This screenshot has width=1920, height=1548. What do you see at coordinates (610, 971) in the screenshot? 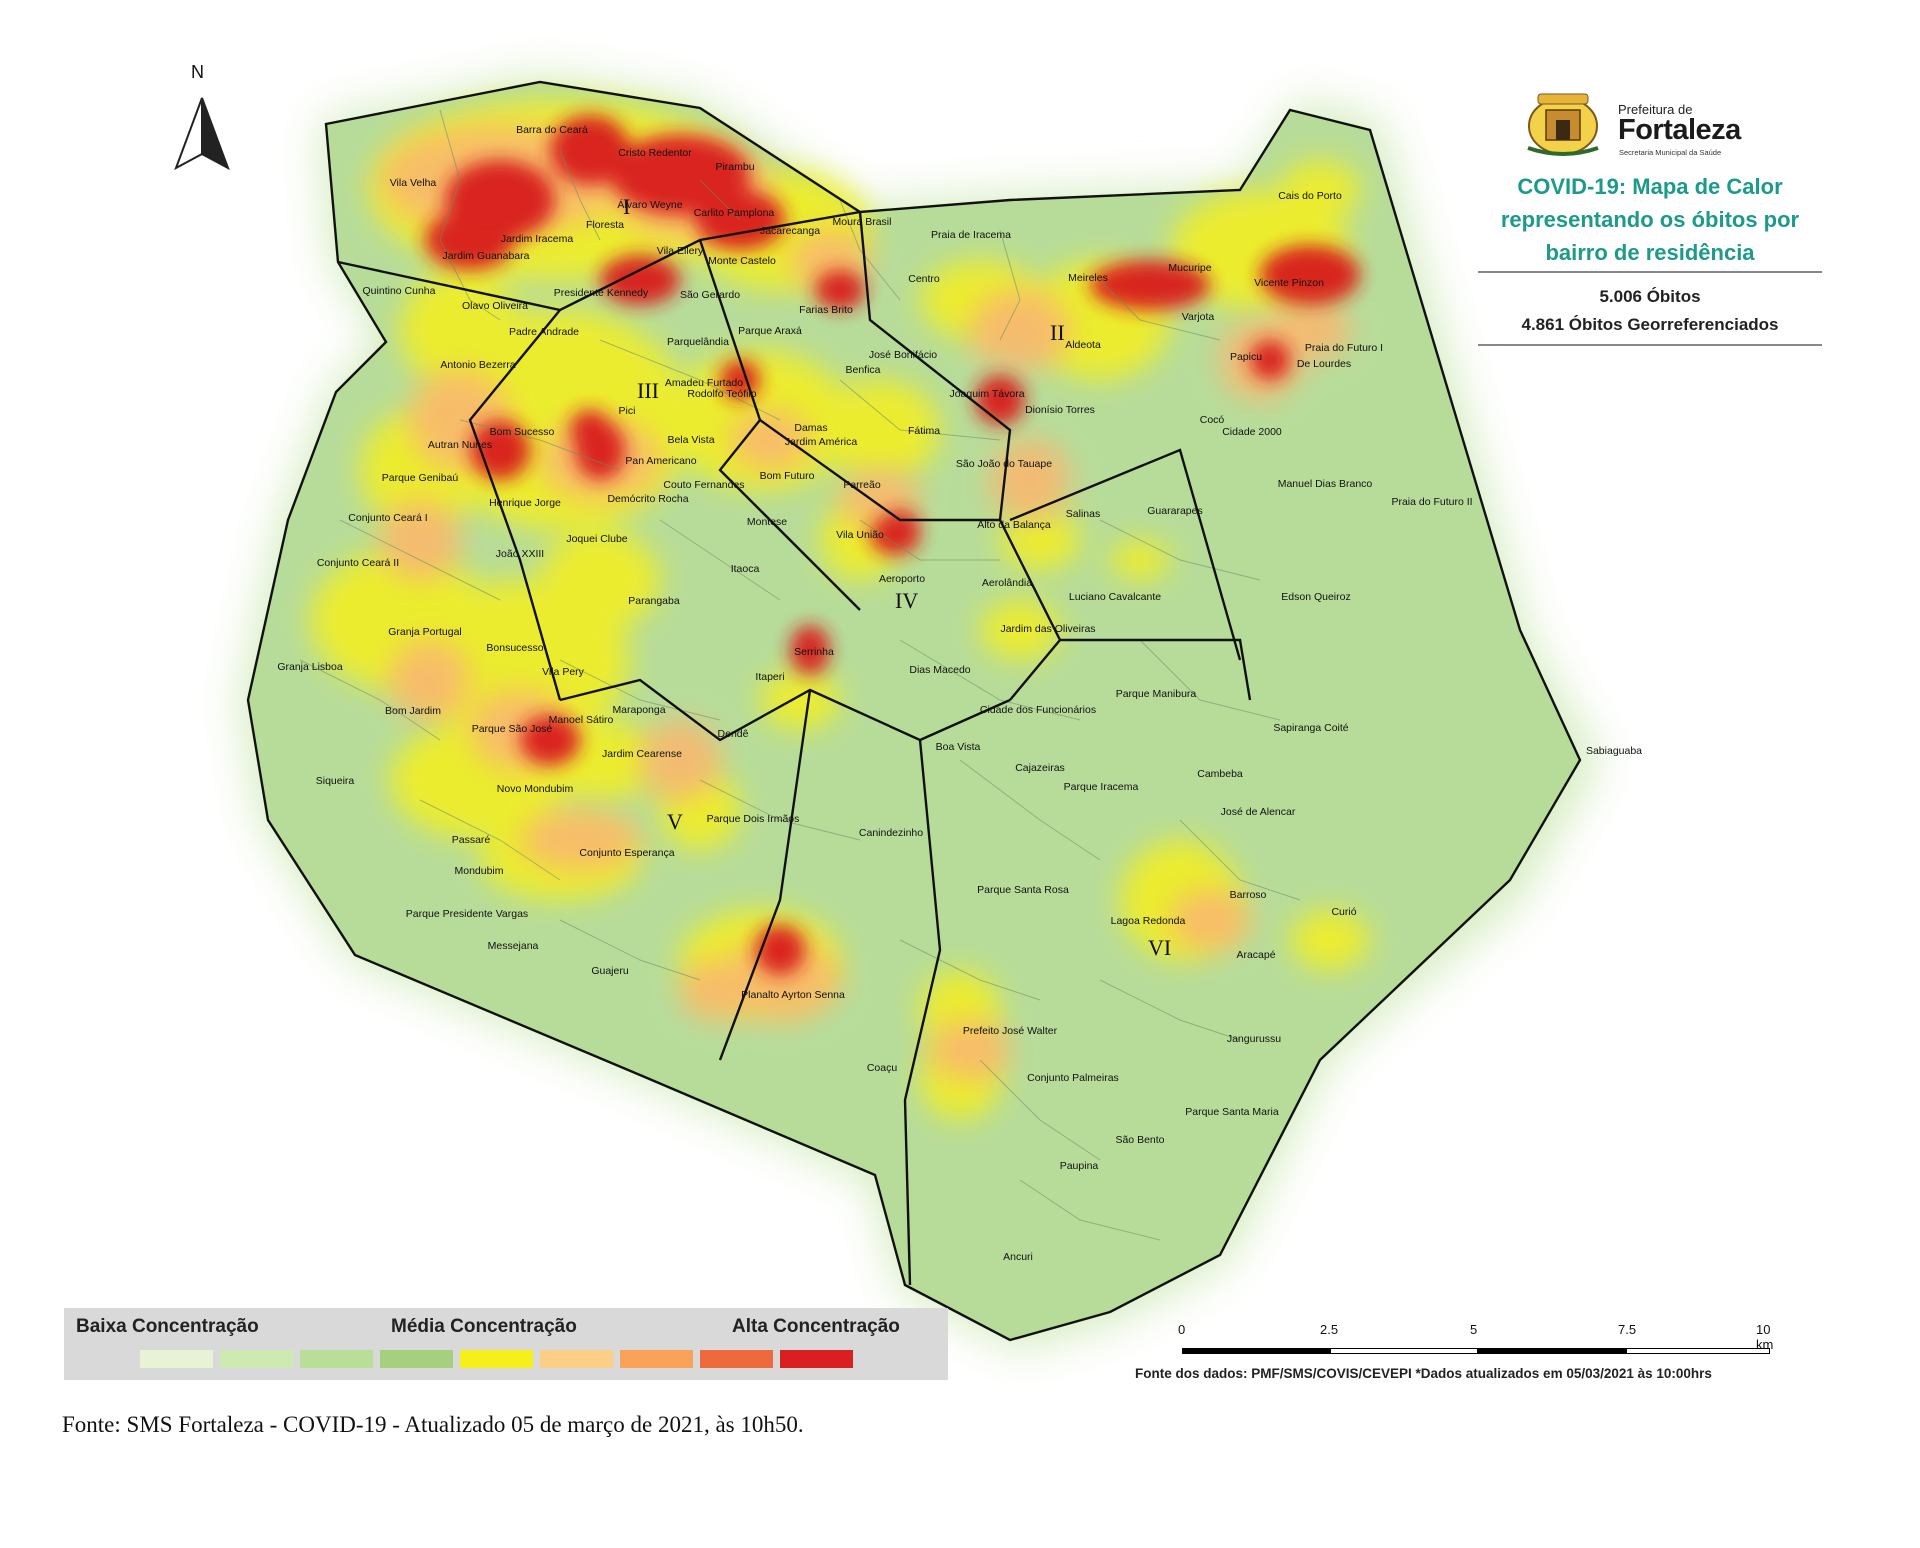
I see `neighborhood-label: Guajeru` at bounding box center [610, 971].